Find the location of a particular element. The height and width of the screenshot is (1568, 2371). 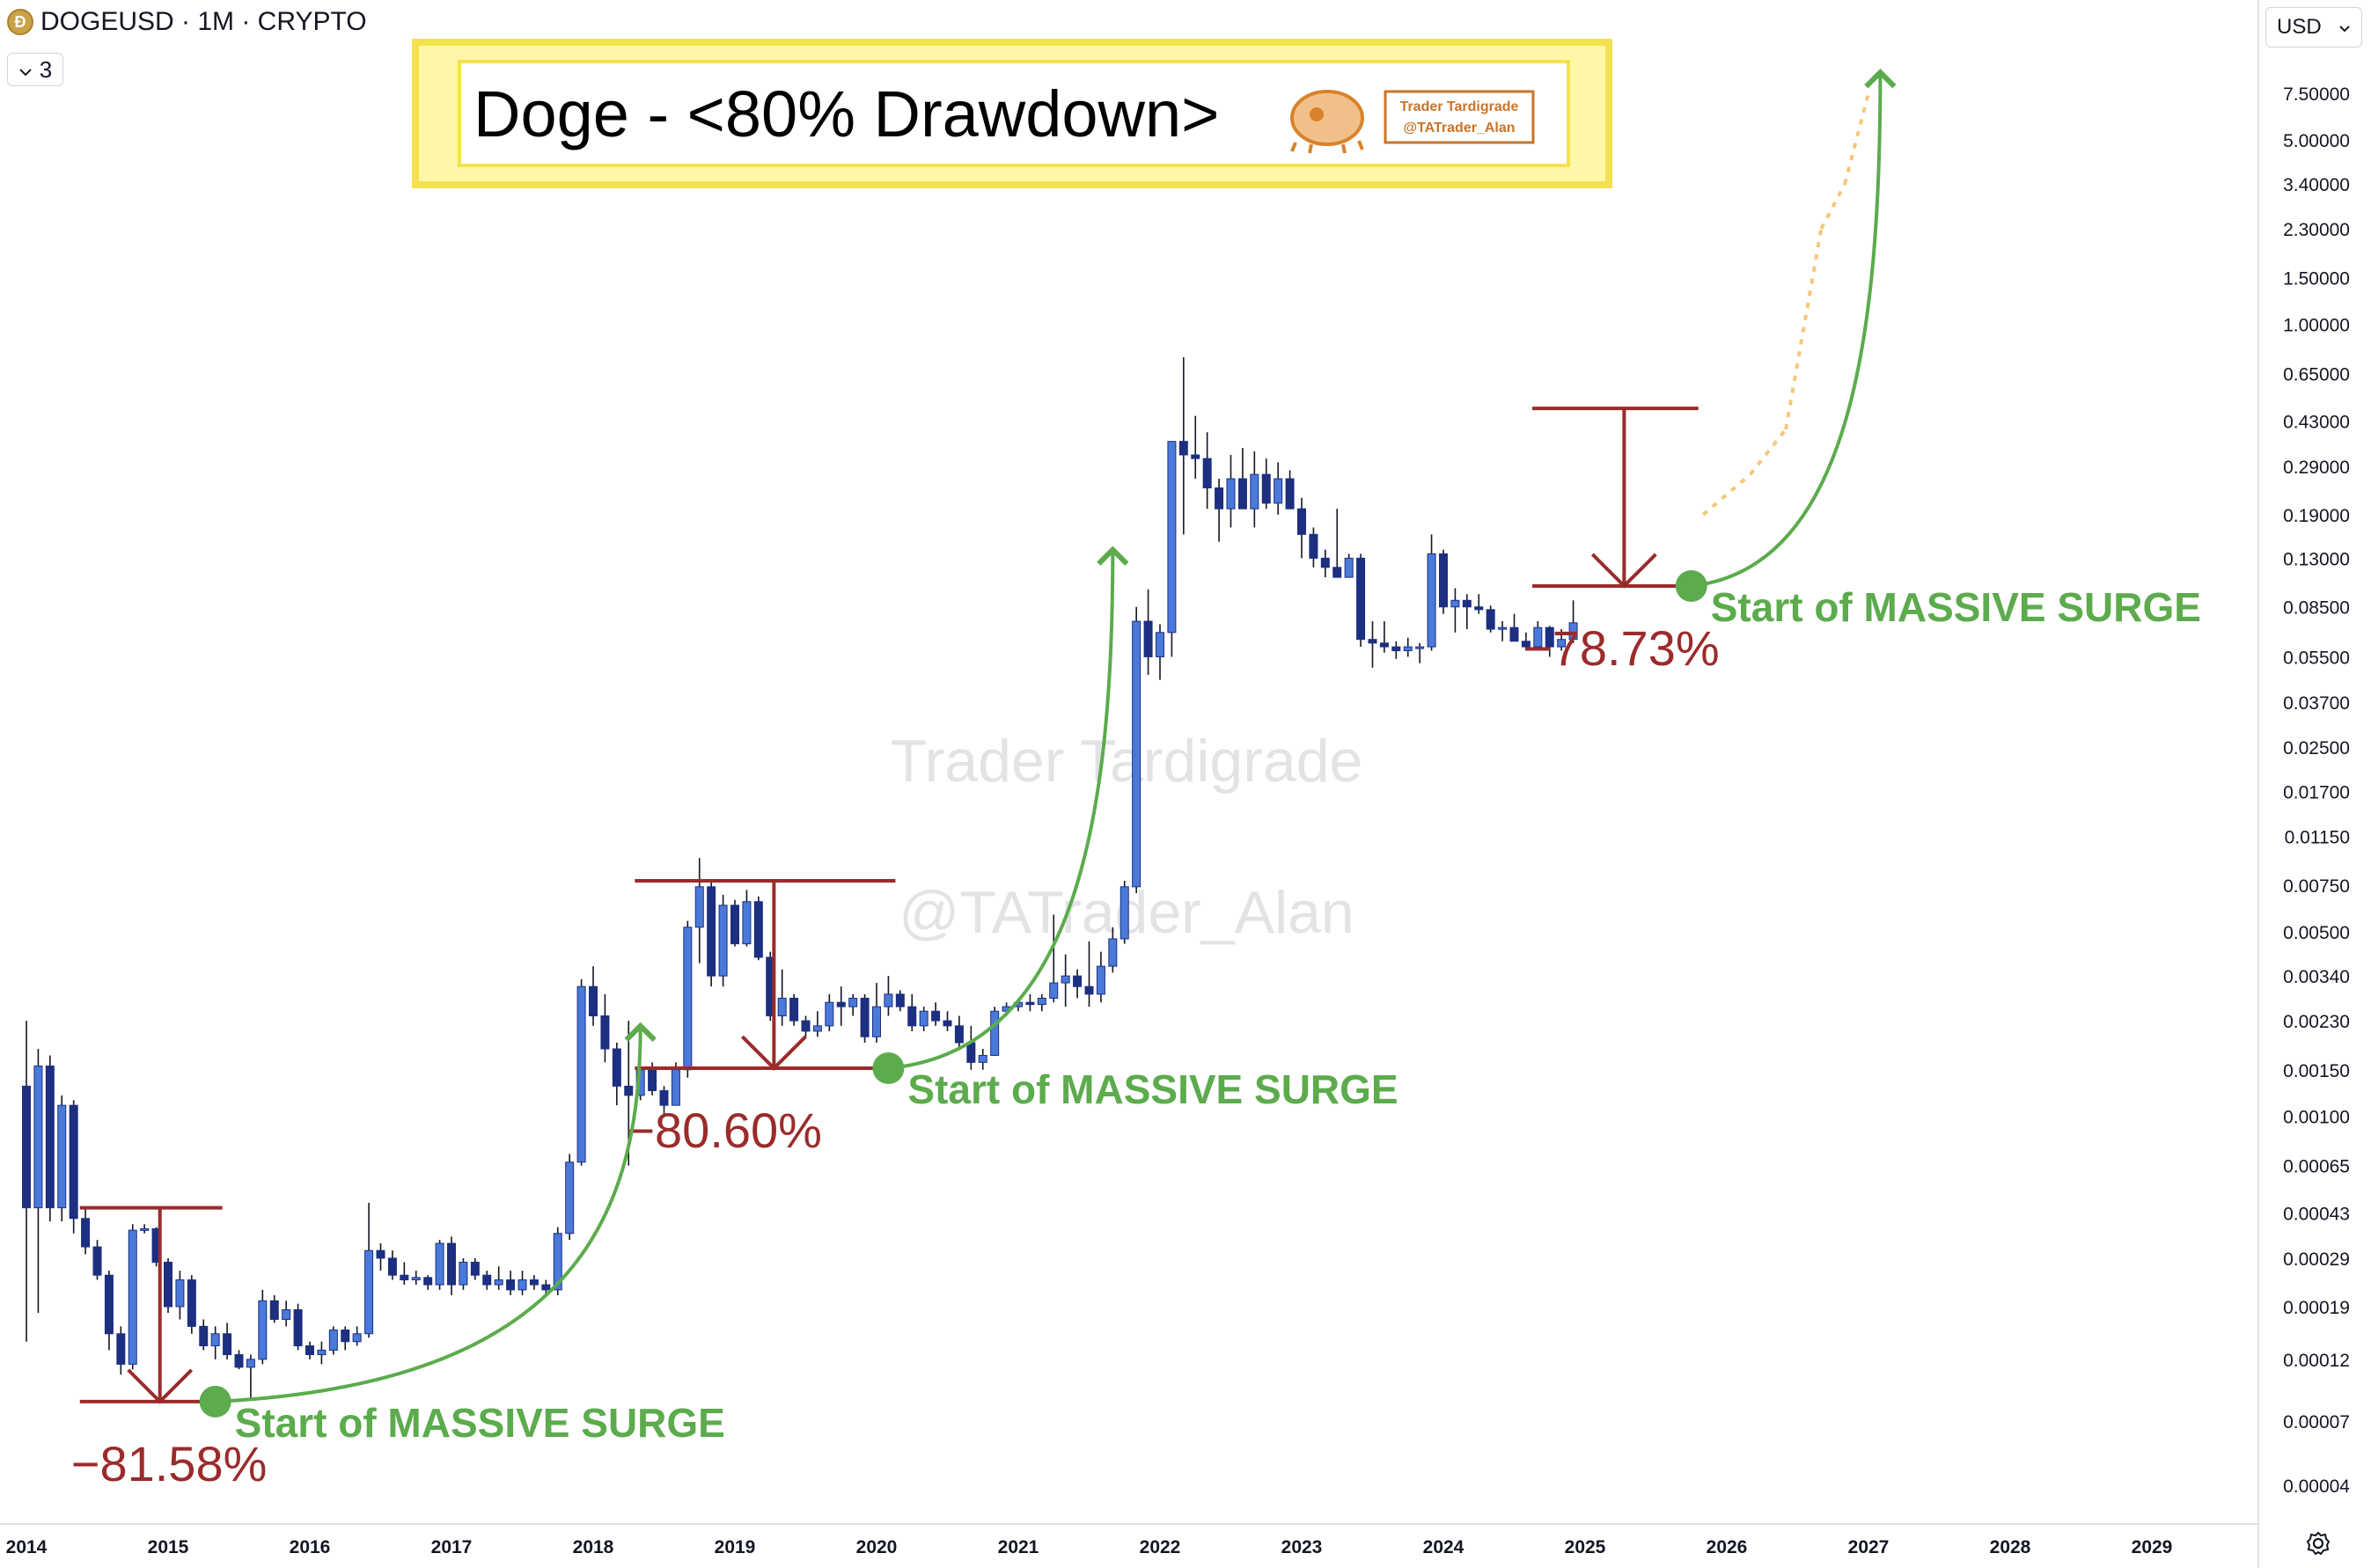

price-tick-label: 0.05500 is located at coordinates (2316, 658).